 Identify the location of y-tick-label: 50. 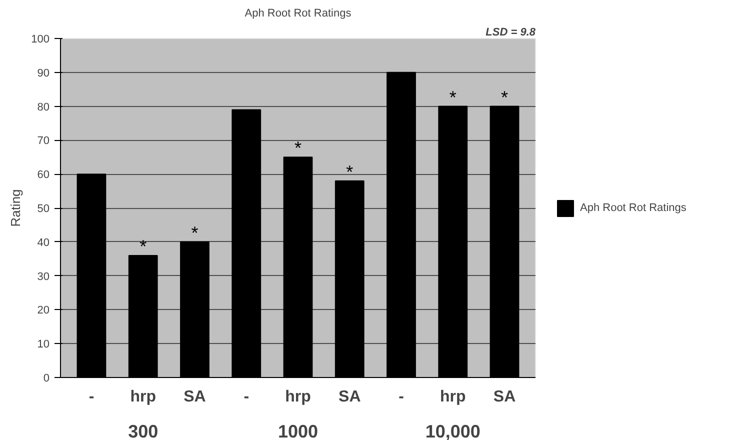
(43, 209).